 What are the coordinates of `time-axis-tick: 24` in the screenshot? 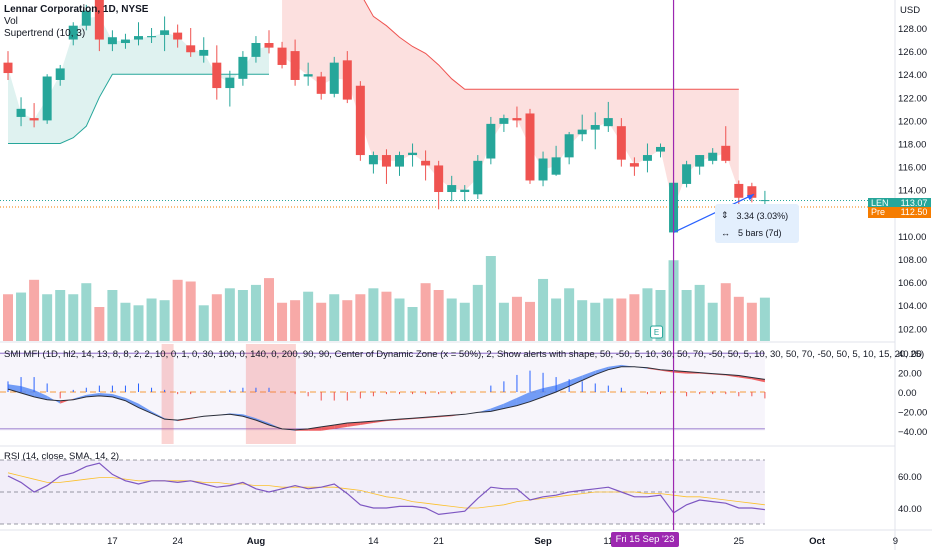 It's located at (177, 541).